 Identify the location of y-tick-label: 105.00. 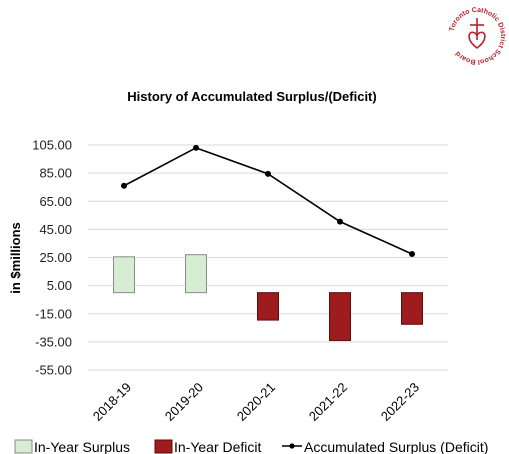
(52, 145).